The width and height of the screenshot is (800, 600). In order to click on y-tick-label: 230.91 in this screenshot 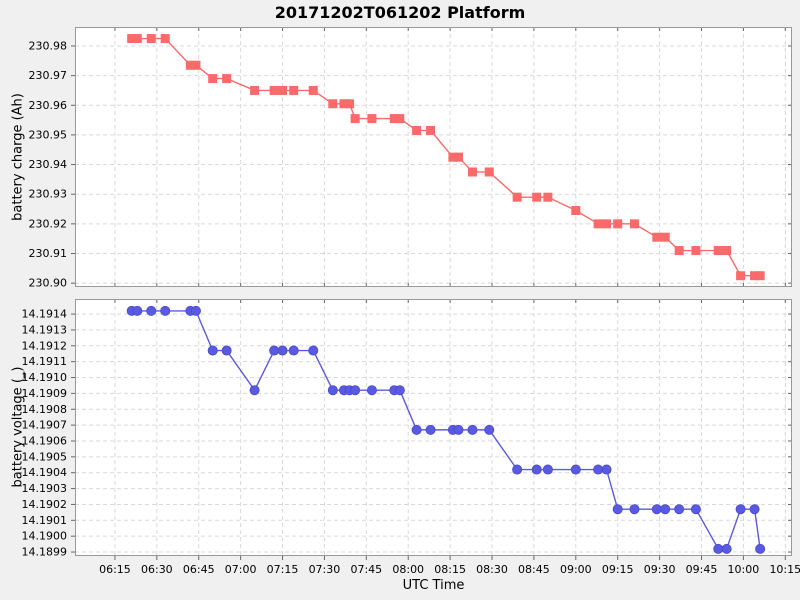, I will do `click(48, 253)`.